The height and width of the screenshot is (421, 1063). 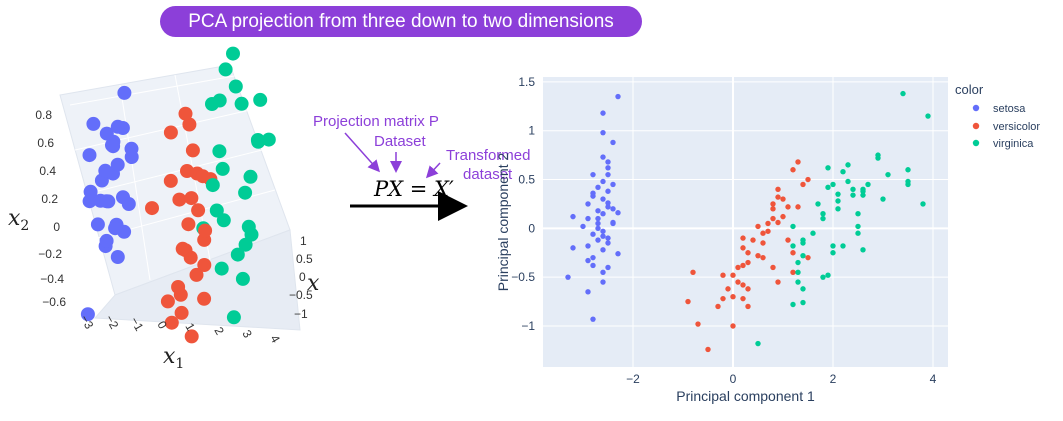 I want to click on x-tick-label: 4, so click(x=933, y=379).